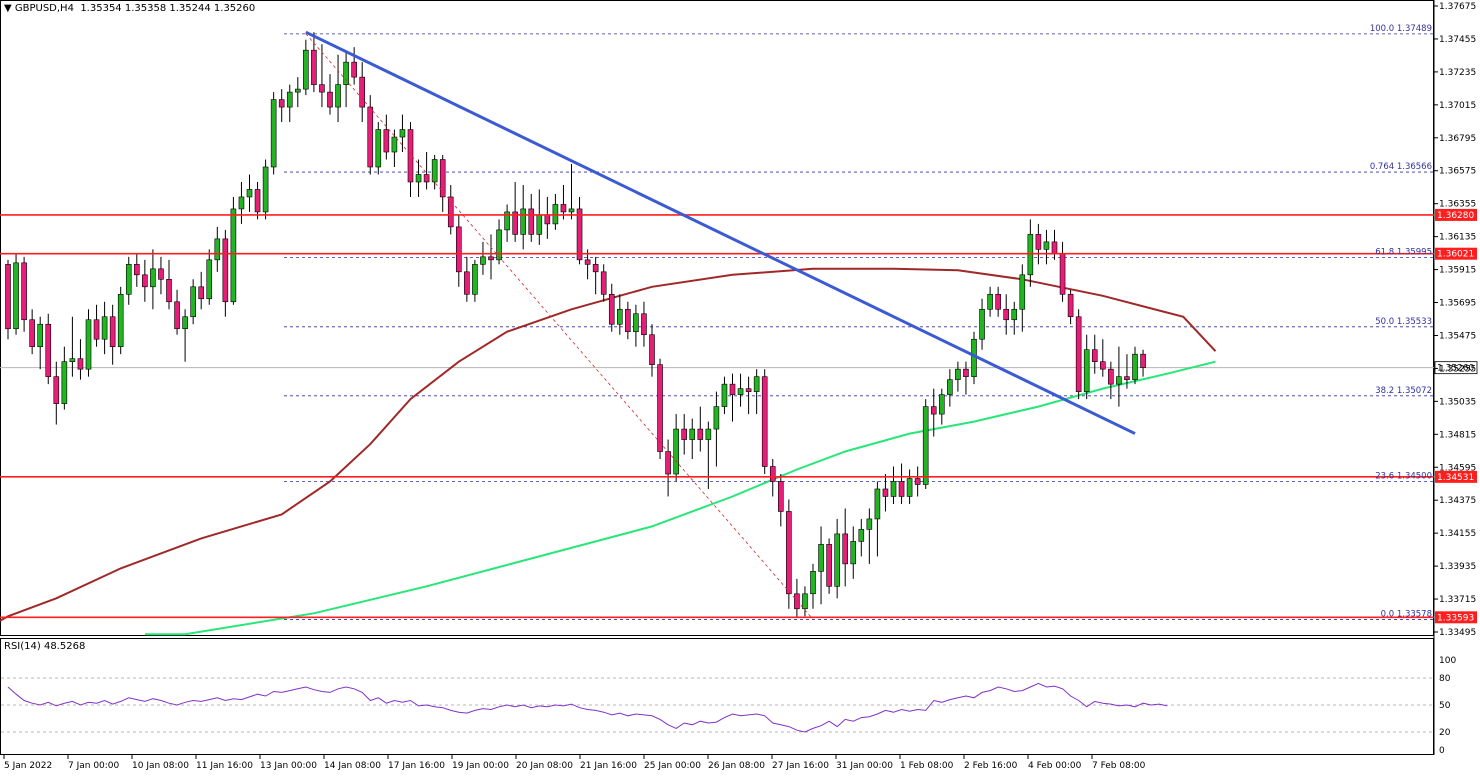 This screenshot has height=780, width=1480. Describe the element at coordinates (927, 766) in the screenshot. I see `time-tick-label: 1 Feb 08:00` at that location.